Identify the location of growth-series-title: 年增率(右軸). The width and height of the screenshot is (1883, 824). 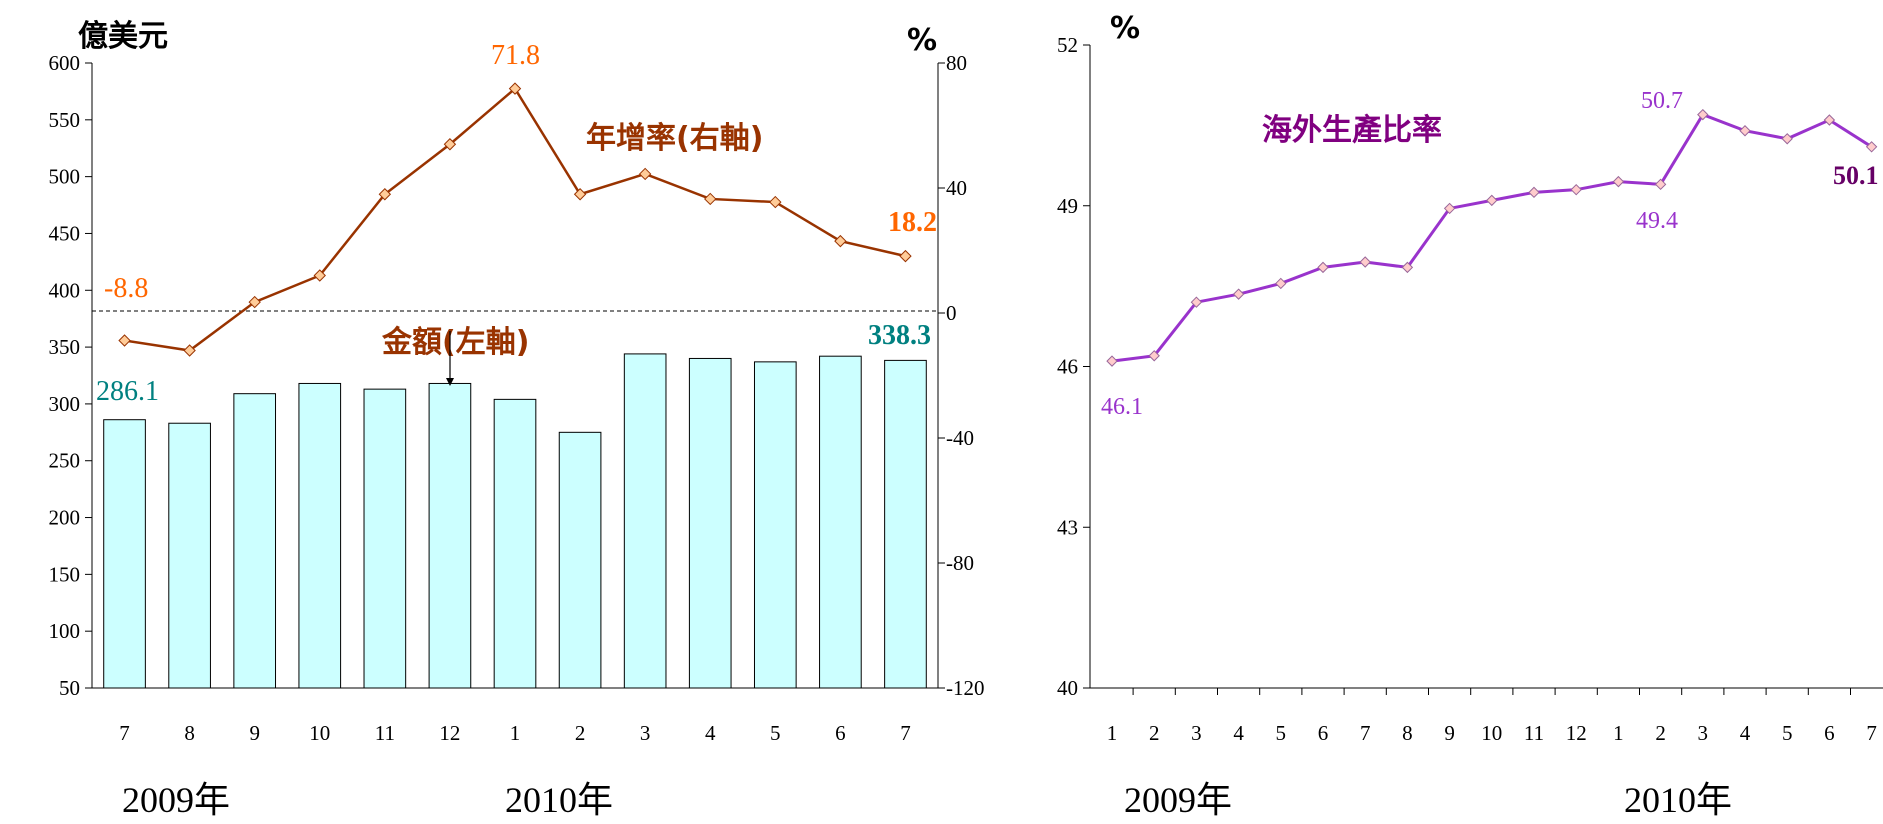
(674, 138).